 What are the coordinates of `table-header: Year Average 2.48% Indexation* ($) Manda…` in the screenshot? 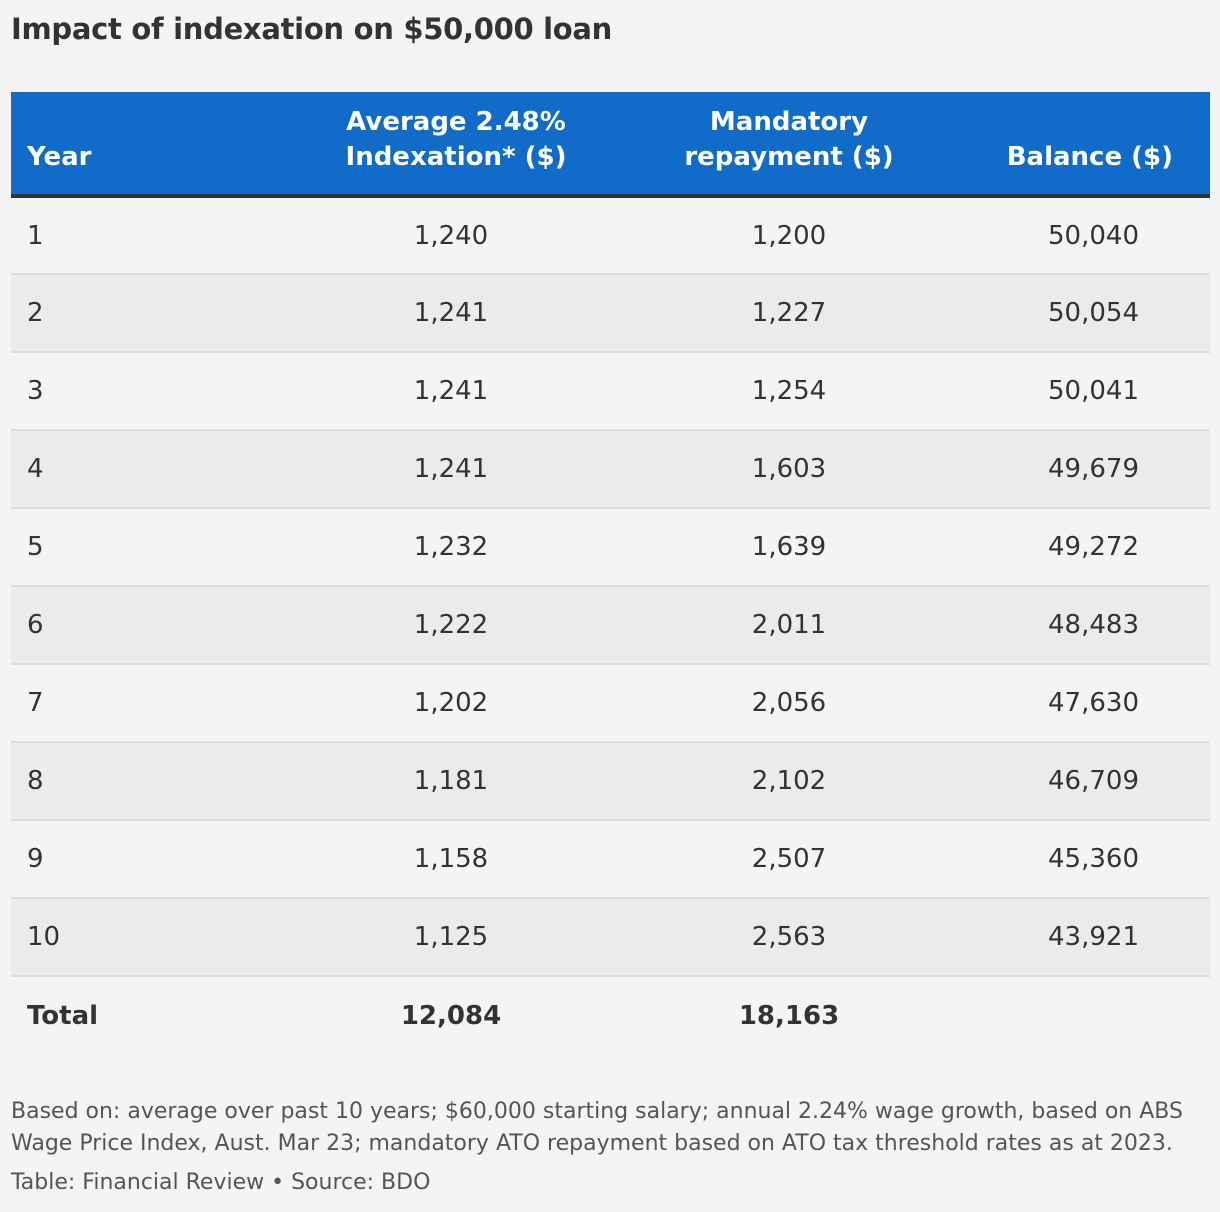 It's located at (610, 145).